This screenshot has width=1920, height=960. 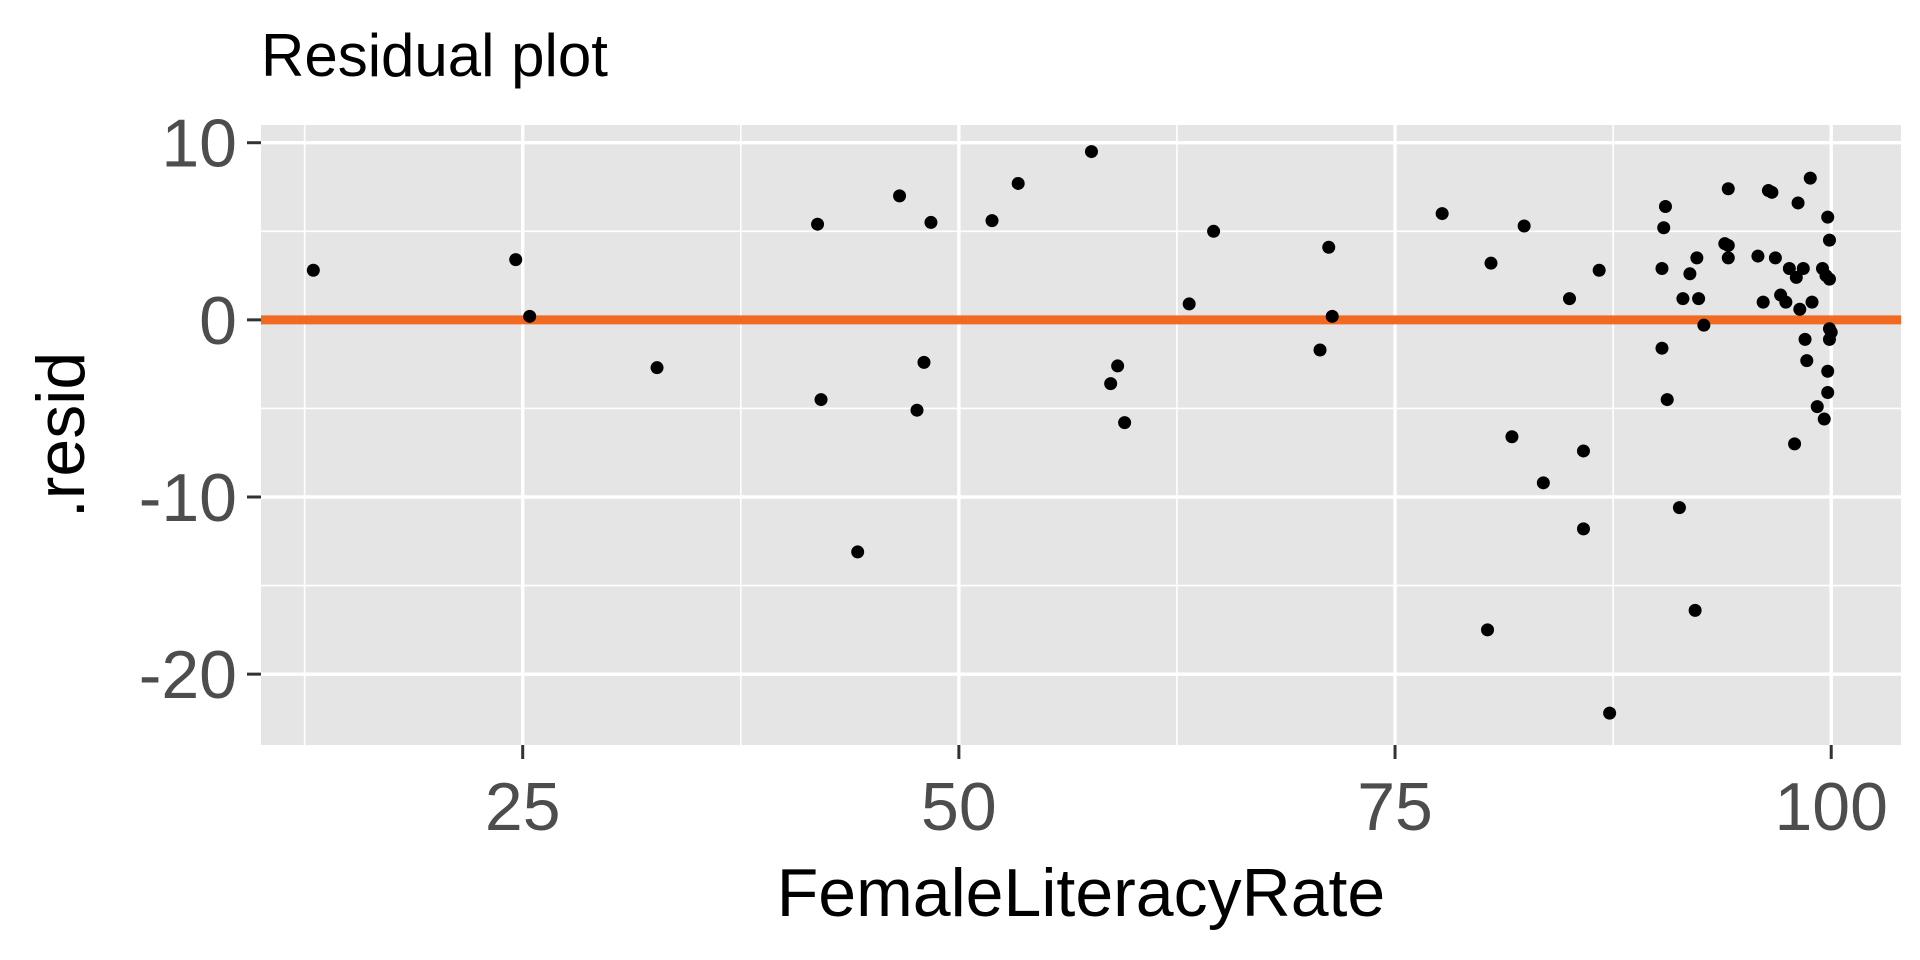 What do you see at coordinates (200, 409) in the screenshot?
I see `y-axis: 10 0 -10 -20` at bounding box center [200, 409].